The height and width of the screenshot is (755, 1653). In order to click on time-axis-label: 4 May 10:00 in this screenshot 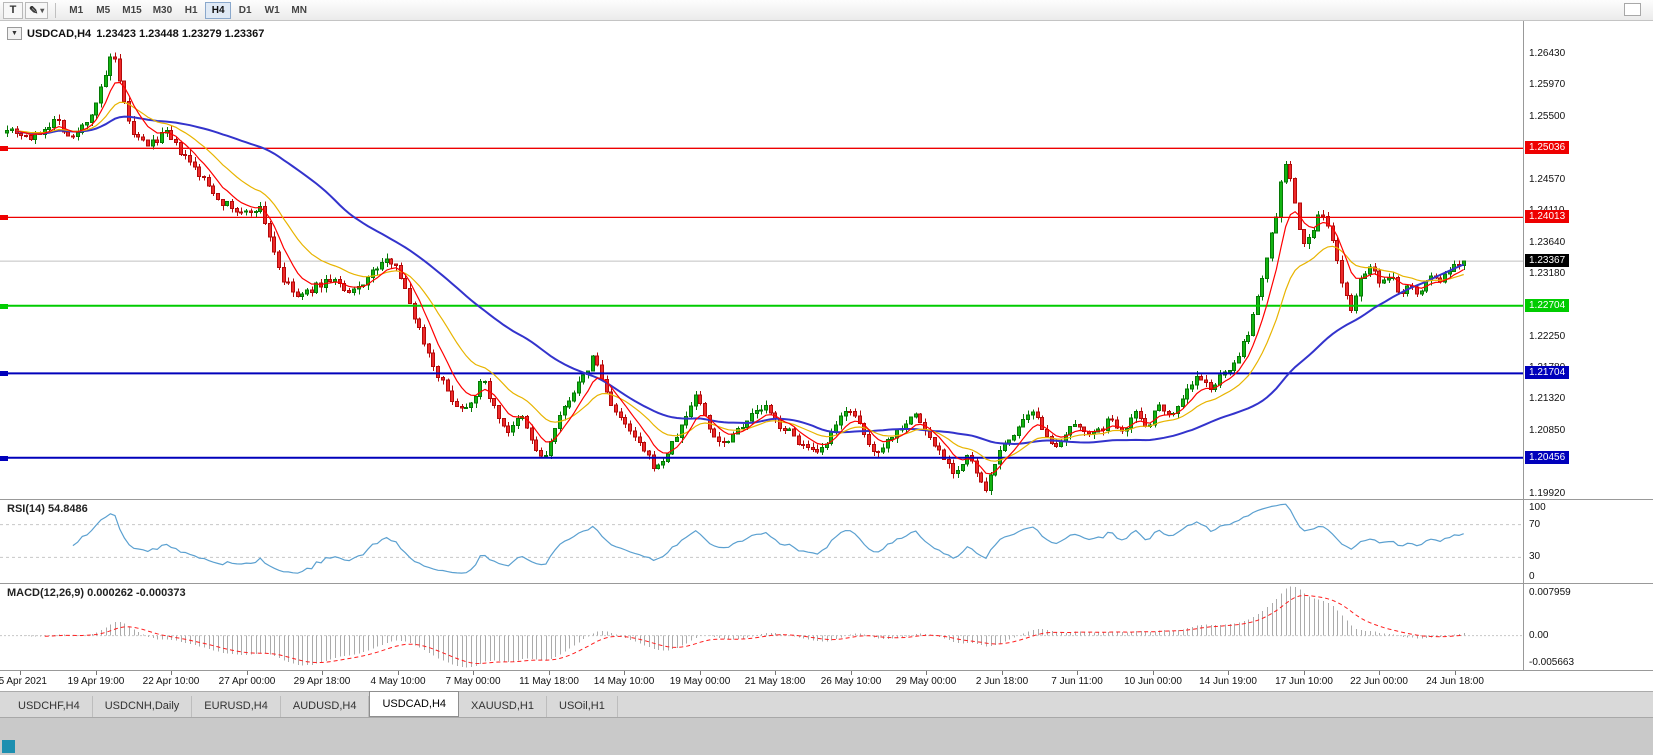, I will do `click(398, 681)`.